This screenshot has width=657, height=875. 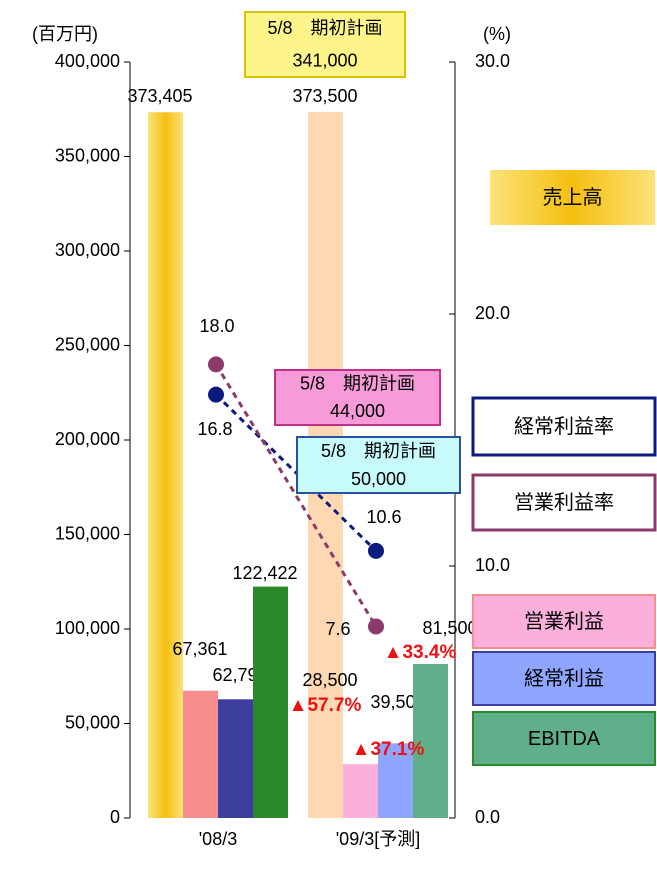 What do you see at coordinates (337, 629) in the screenshot?
I see `value-label: 7.6` at bounding box center [337, 629].